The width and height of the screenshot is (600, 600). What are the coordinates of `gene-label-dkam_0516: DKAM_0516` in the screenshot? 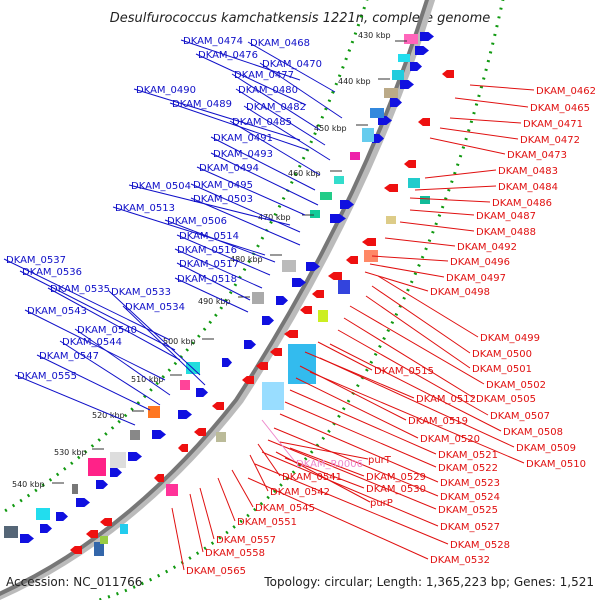 It's located at (207, 250).